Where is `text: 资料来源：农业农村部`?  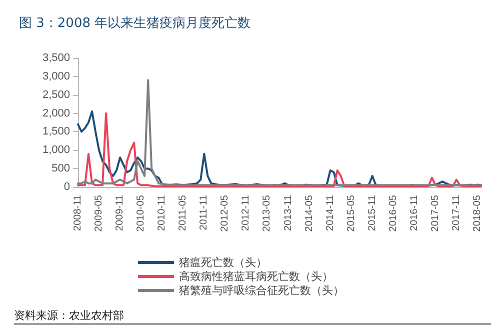 text: 资料来源：农业农村部 is located at coordinates (69, 315).